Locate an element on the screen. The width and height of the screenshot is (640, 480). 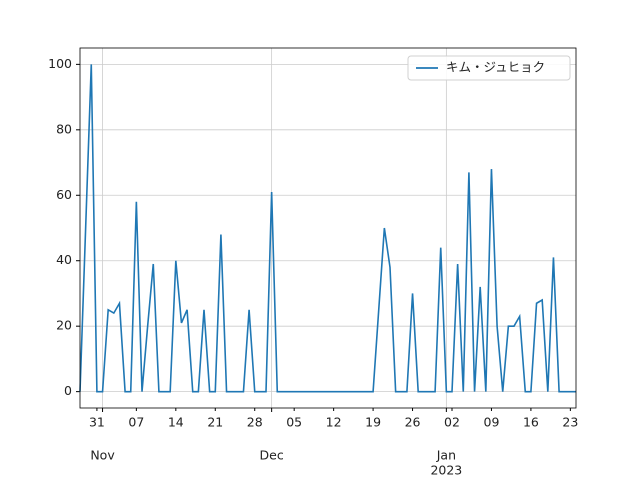
legend-label: キム・ジュヒョク is located at coordinates (495, 67).